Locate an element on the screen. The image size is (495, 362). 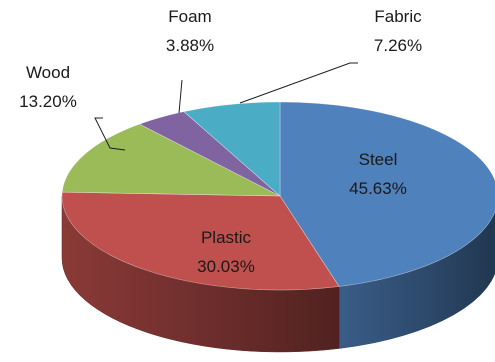
leader-line-wood is located at coordinates (110, 134).